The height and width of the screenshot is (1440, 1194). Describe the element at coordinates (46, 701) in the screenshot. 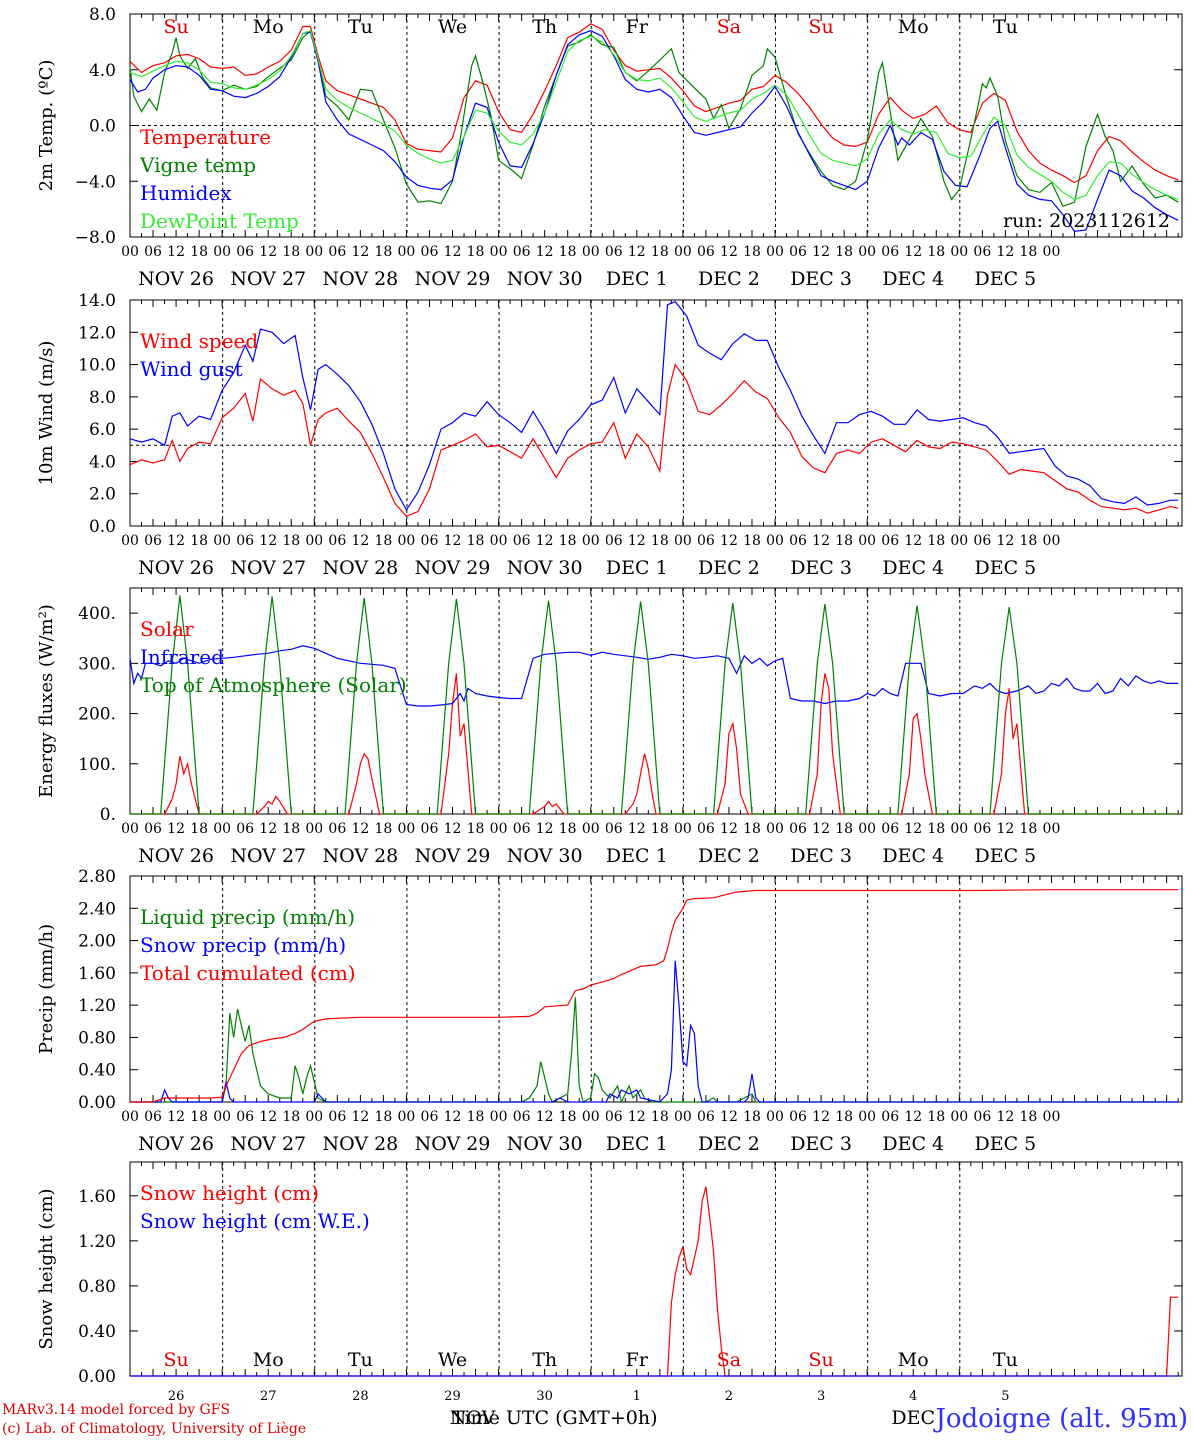

I see `y-axis-title: Energy fluxes (W/m²)` at that location.